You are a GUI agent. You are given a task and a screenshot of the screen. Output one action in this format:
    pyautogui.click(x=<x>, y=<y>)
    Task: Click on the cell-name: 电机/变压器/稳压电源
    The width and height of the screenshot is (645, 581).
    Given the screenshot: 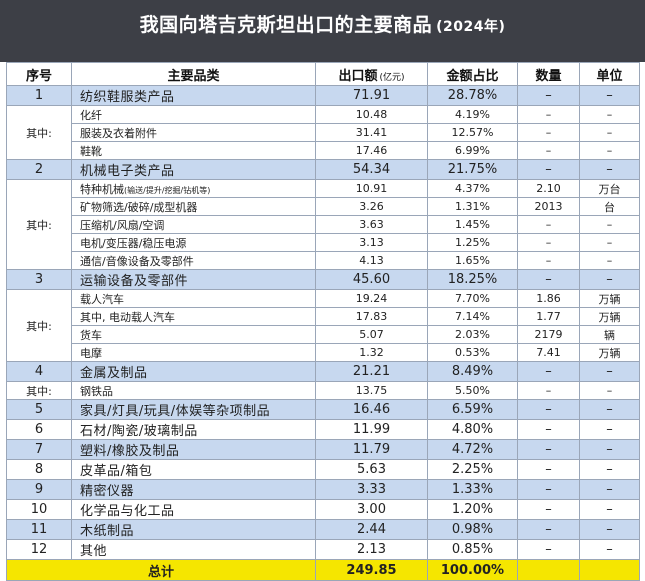 What is the action you would take?
    pyautogui.click(x=193, y=242)
    